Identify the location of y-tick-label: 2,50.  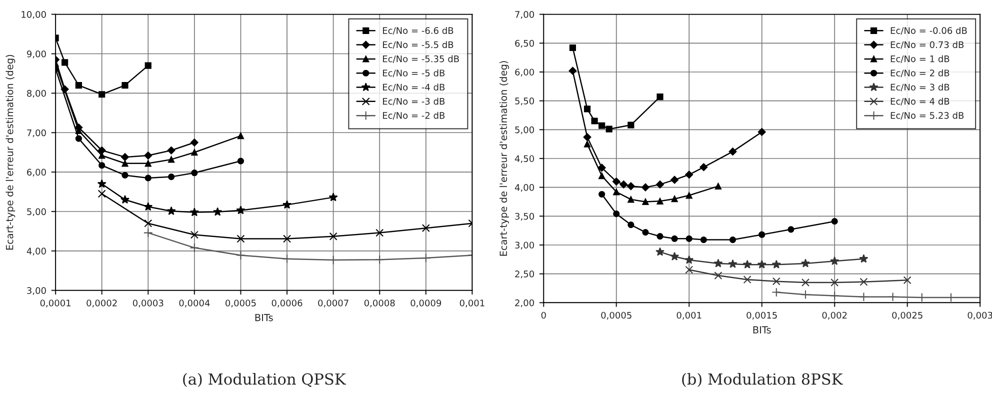
(524, 274).